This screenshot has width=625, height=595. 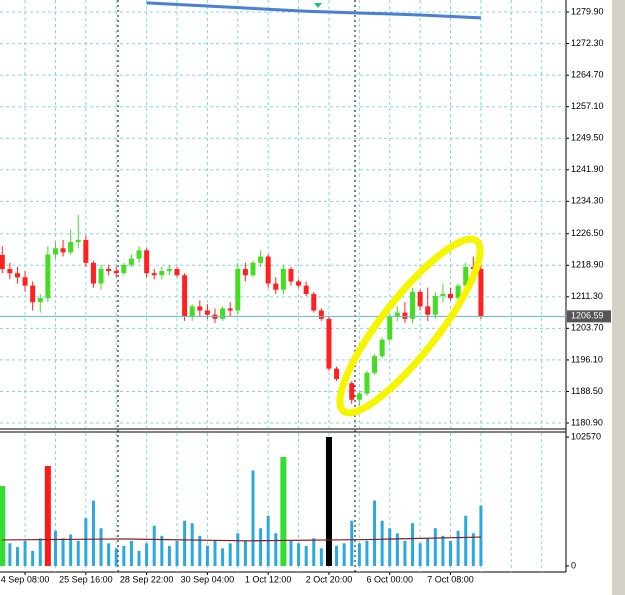 I want to click on y-tick-label: 1272.30, so click(x=587, y=43).